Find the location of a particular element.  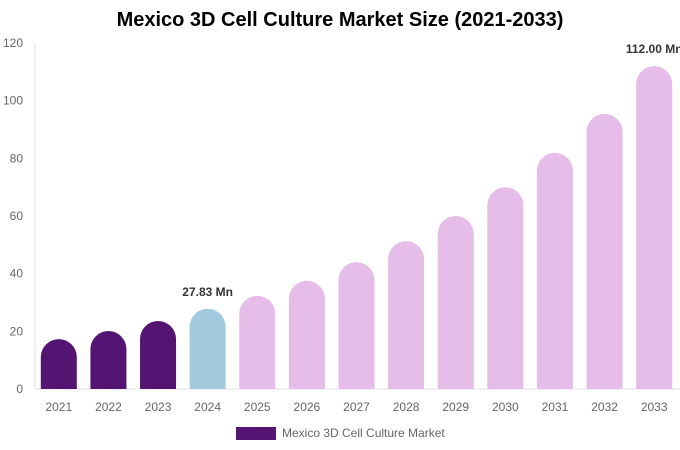

legend-swatch is located at coordinates (256, 433).